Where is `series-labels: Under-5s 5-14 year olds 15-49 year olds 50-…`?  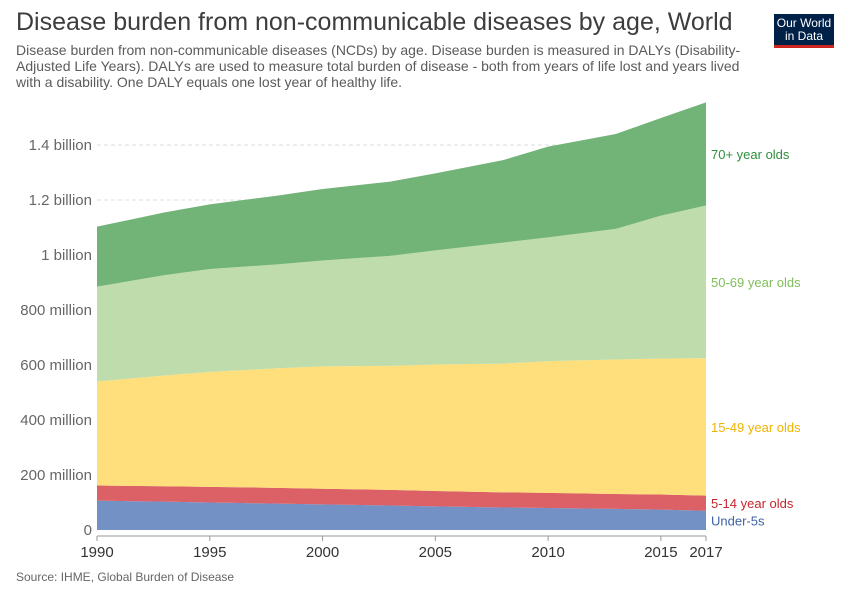 series-labels: Under-5s 5-14 year olds 15-49 year olds 50-… is located at coordinates (756, 337).